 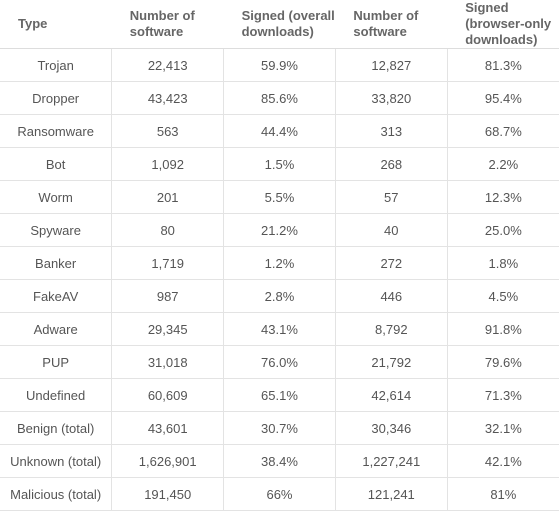 What do you see at coordinates (56, 197) in the screenshot?
I see `table-cell: Worm` at bounding box center [56, 197].